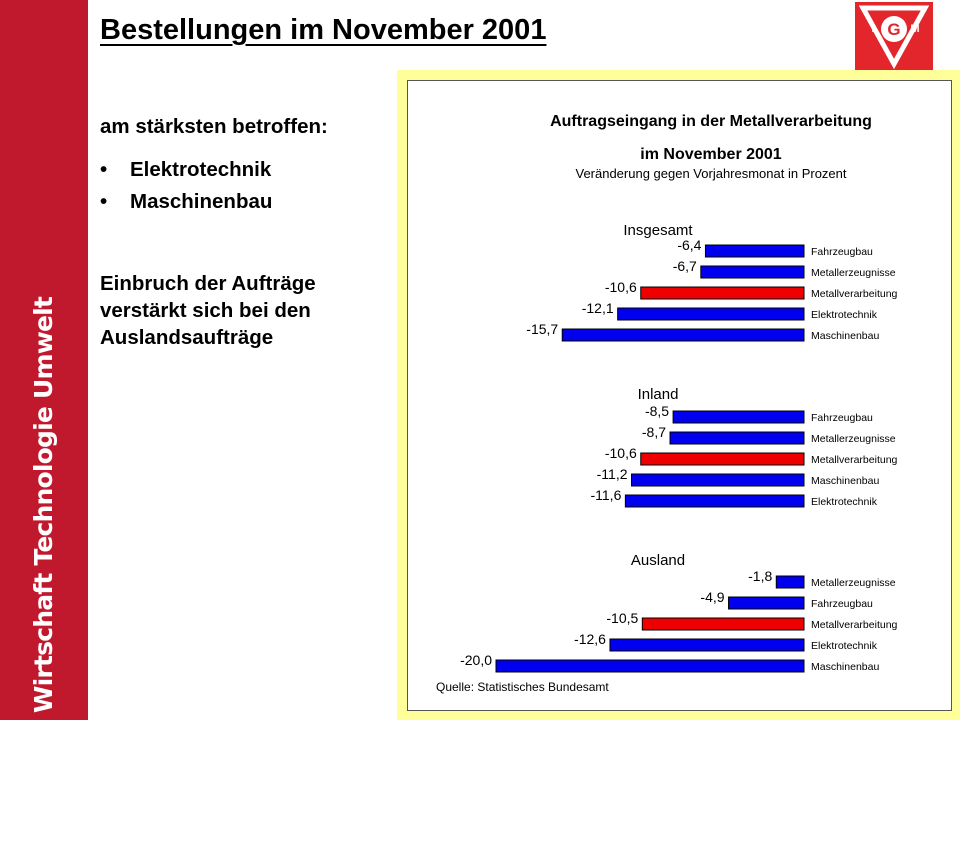 This screenshot has width=960, height=865. Describe the element at coordinates (323, 30) in the screenshot. I see `page-title: Bestellungen im November 2001` at that location.